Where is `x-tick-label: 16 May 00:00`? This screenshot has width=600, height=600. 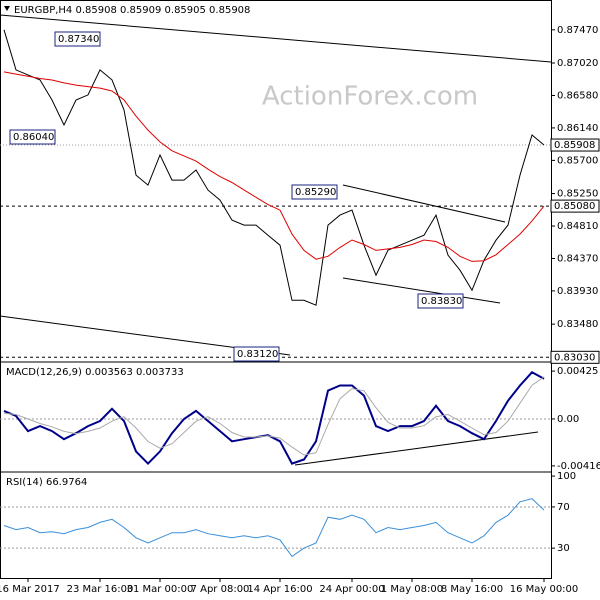
x-tick-label: 16 May 00:00 is located at coordinates (544, 589).